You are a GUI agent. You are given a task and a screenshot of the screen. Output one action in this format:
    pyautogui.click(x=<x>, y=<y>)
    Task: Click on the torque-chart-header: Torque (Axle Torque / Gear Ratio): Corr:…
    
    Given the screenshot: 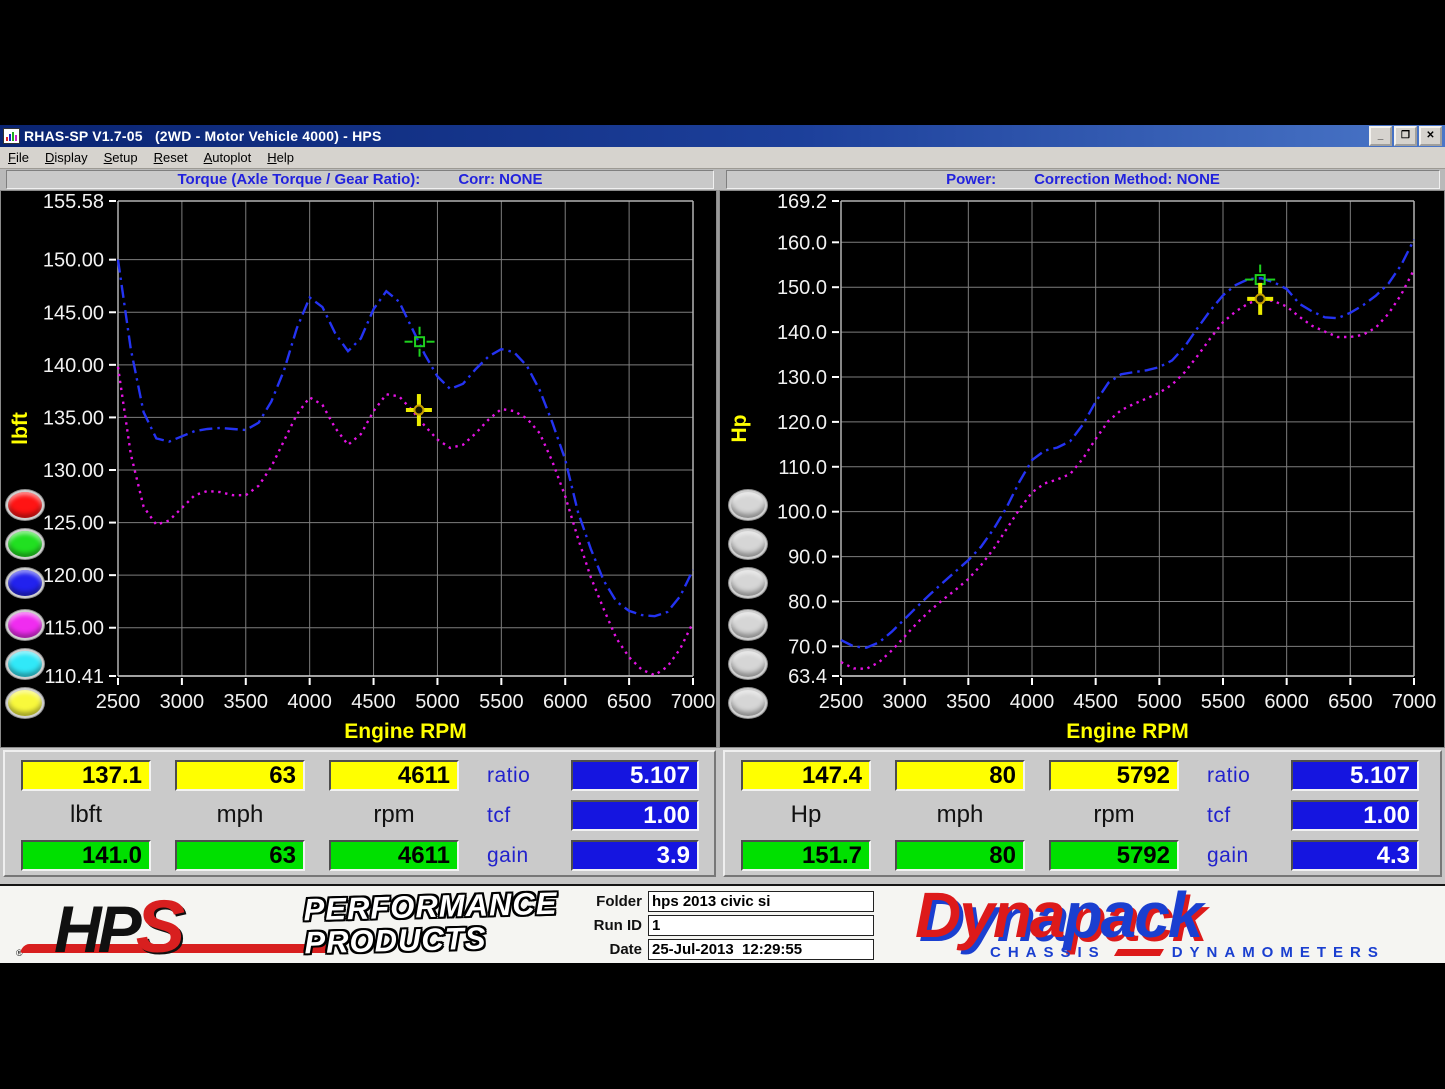 What is the action you would take?
    pyautogui.click(x=360, y=179)
    